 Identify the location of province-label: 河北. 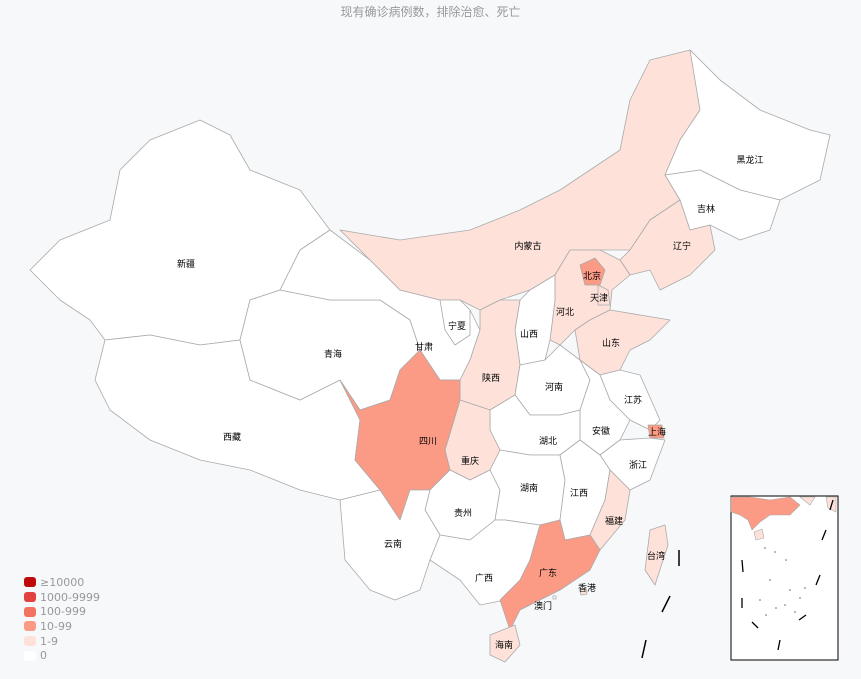
(565, 312).